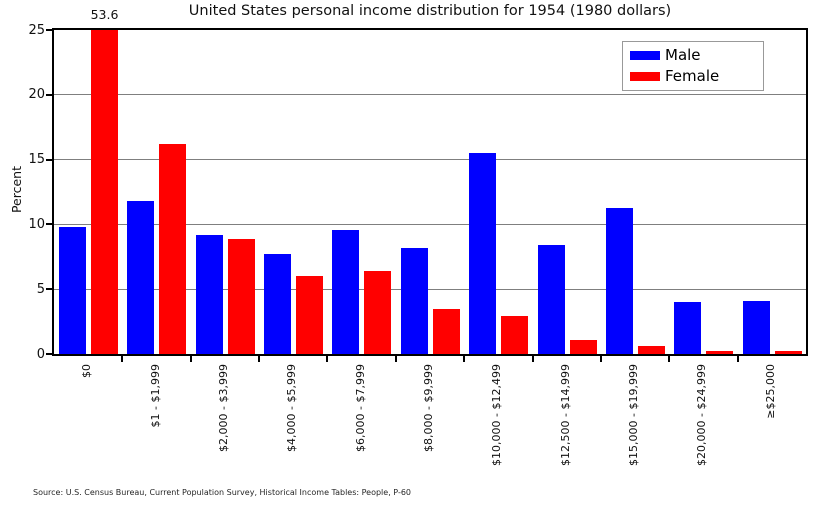 This screenshot has height=512, width=819. What do you see at coordinates (223, 408) in the screenshot?
I see `x-tick-label: $2,000 - $3,999` at bounding box center [223, 408].